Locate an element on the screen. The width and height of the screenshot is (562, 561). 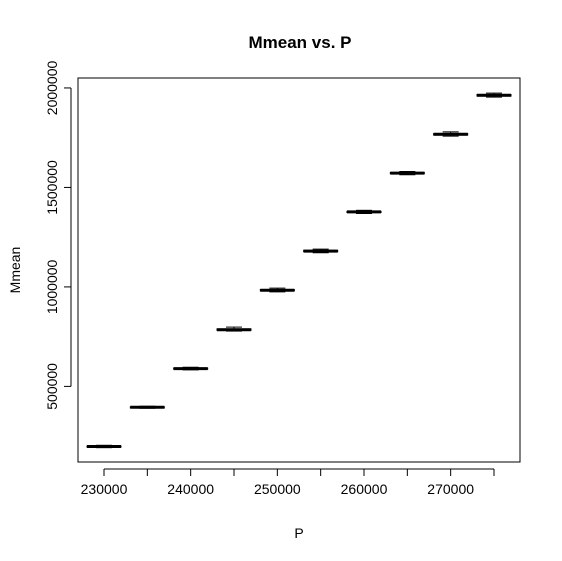
x-axis-label: P is located at coordinates (298, 533).